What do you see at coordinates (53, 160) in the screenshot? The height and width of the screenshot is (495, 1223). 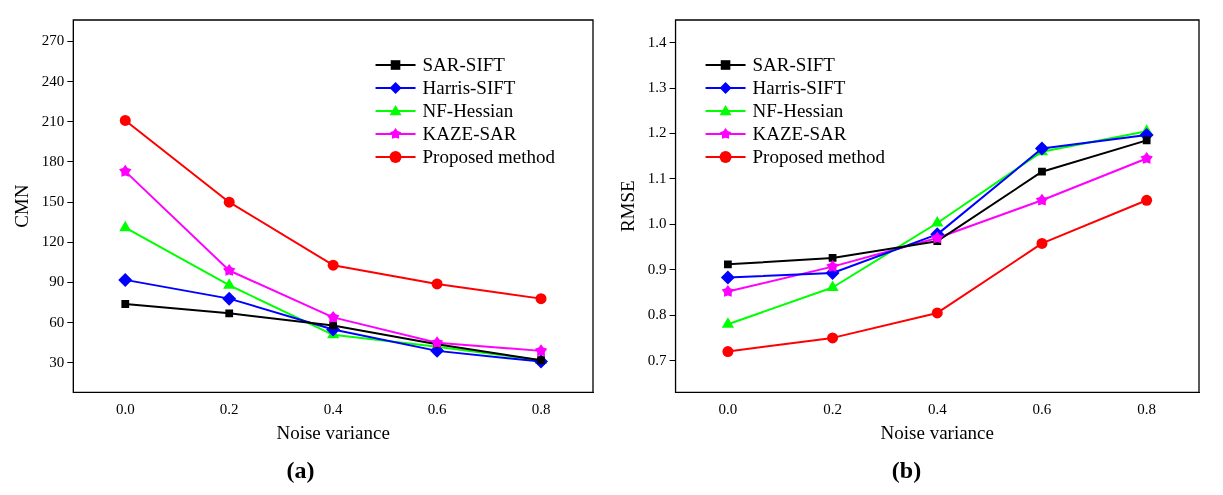 I see `y-tick-label: 180` at bounding box center [53, 160].